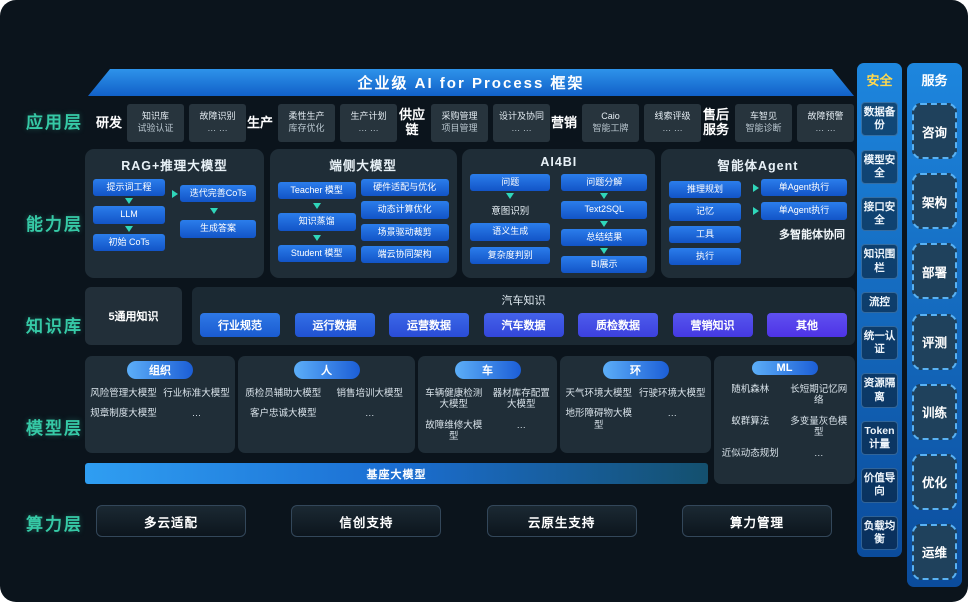  I want to click on model-group-pill: 组织, so click(160, 370).